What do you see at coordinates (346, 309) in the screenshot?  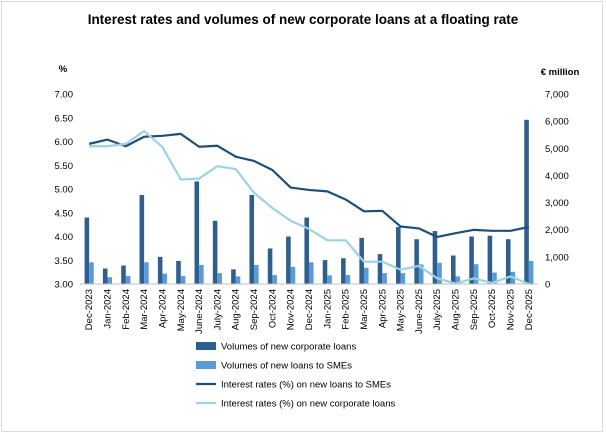 I see `x-tick-label: Feb-2025` at bounding box center [346, 309].